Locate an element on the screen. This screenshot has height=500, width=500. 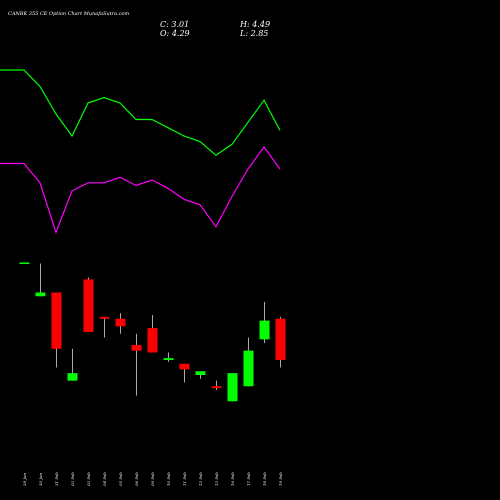
x-tick-label: 31 Feb is located at coordinates (56, 479).